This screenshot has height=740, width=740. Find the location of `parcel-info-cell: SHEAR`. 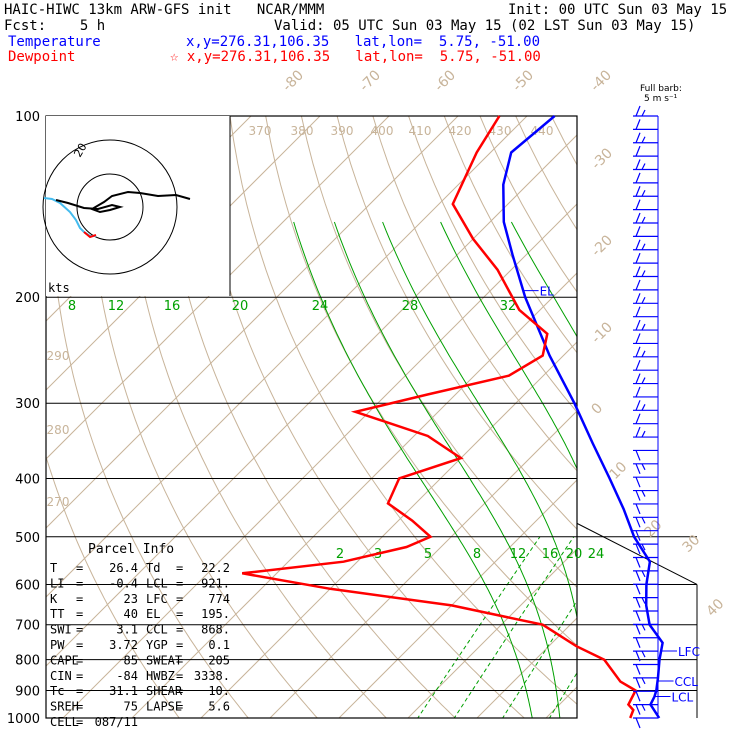

parcel-info-cell: SHEAR is located at coordinates (164, 691).